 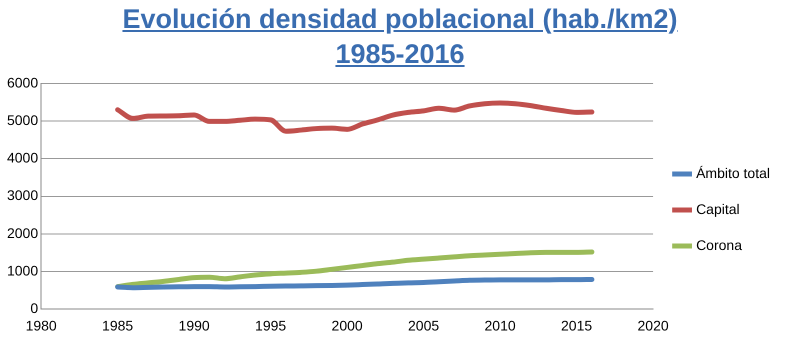 I want to click on x-tick-label: 2020, so click(x=653, y=325).